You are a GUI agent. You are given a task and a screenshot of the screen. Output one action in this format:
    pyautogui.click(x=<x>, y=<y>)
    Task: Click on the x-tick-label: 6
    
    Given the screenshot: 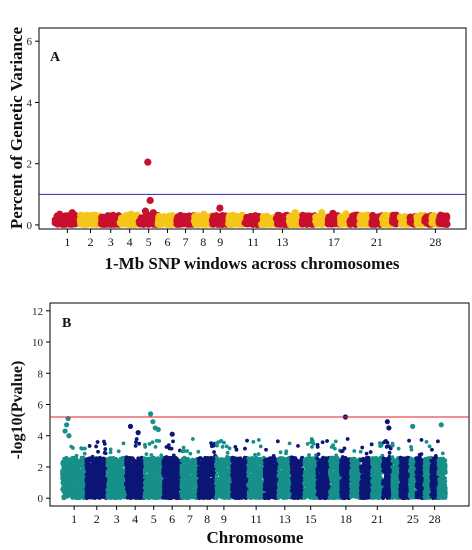 What is the action you would take?
    pyautogui.click(x=167, y=242)
    